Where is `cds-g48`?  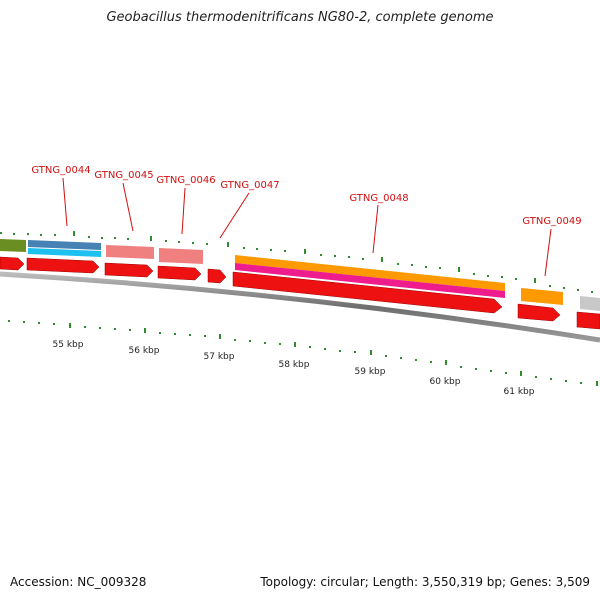
cds-g48 is located at coordinates (367, 292).